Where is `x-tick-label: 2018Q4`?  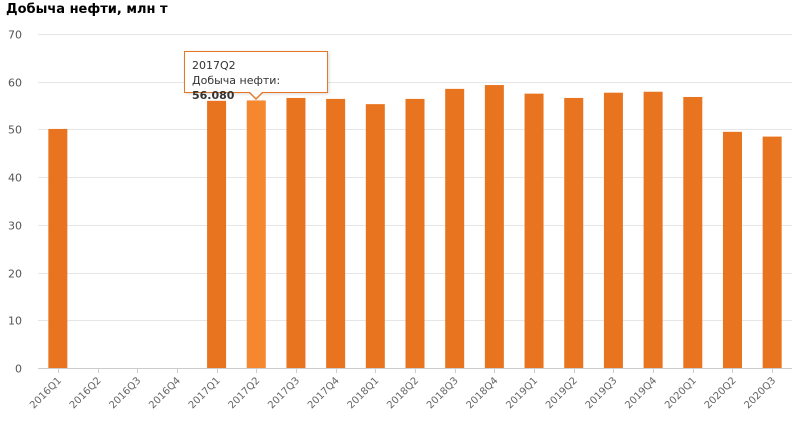
x-tick-label: 2018Q4 is located at coordinates (483, 393).